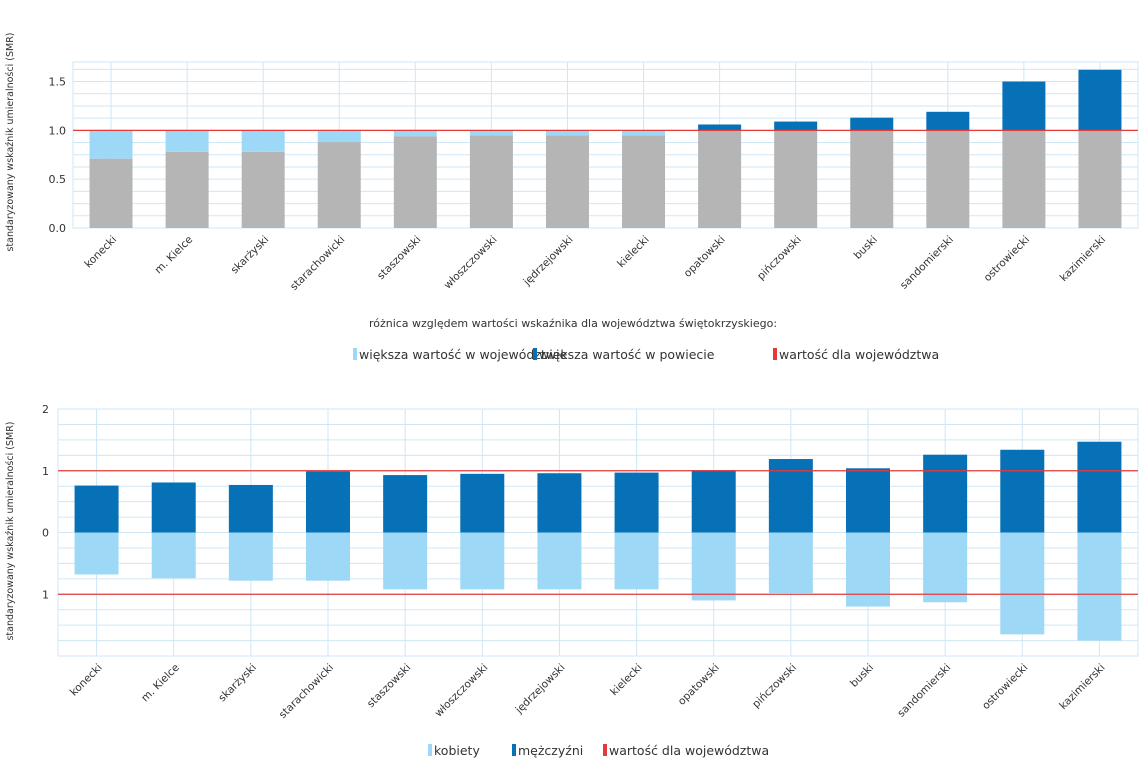  I want to click on bottom-category-label: pińczowski, so click(774, 686).